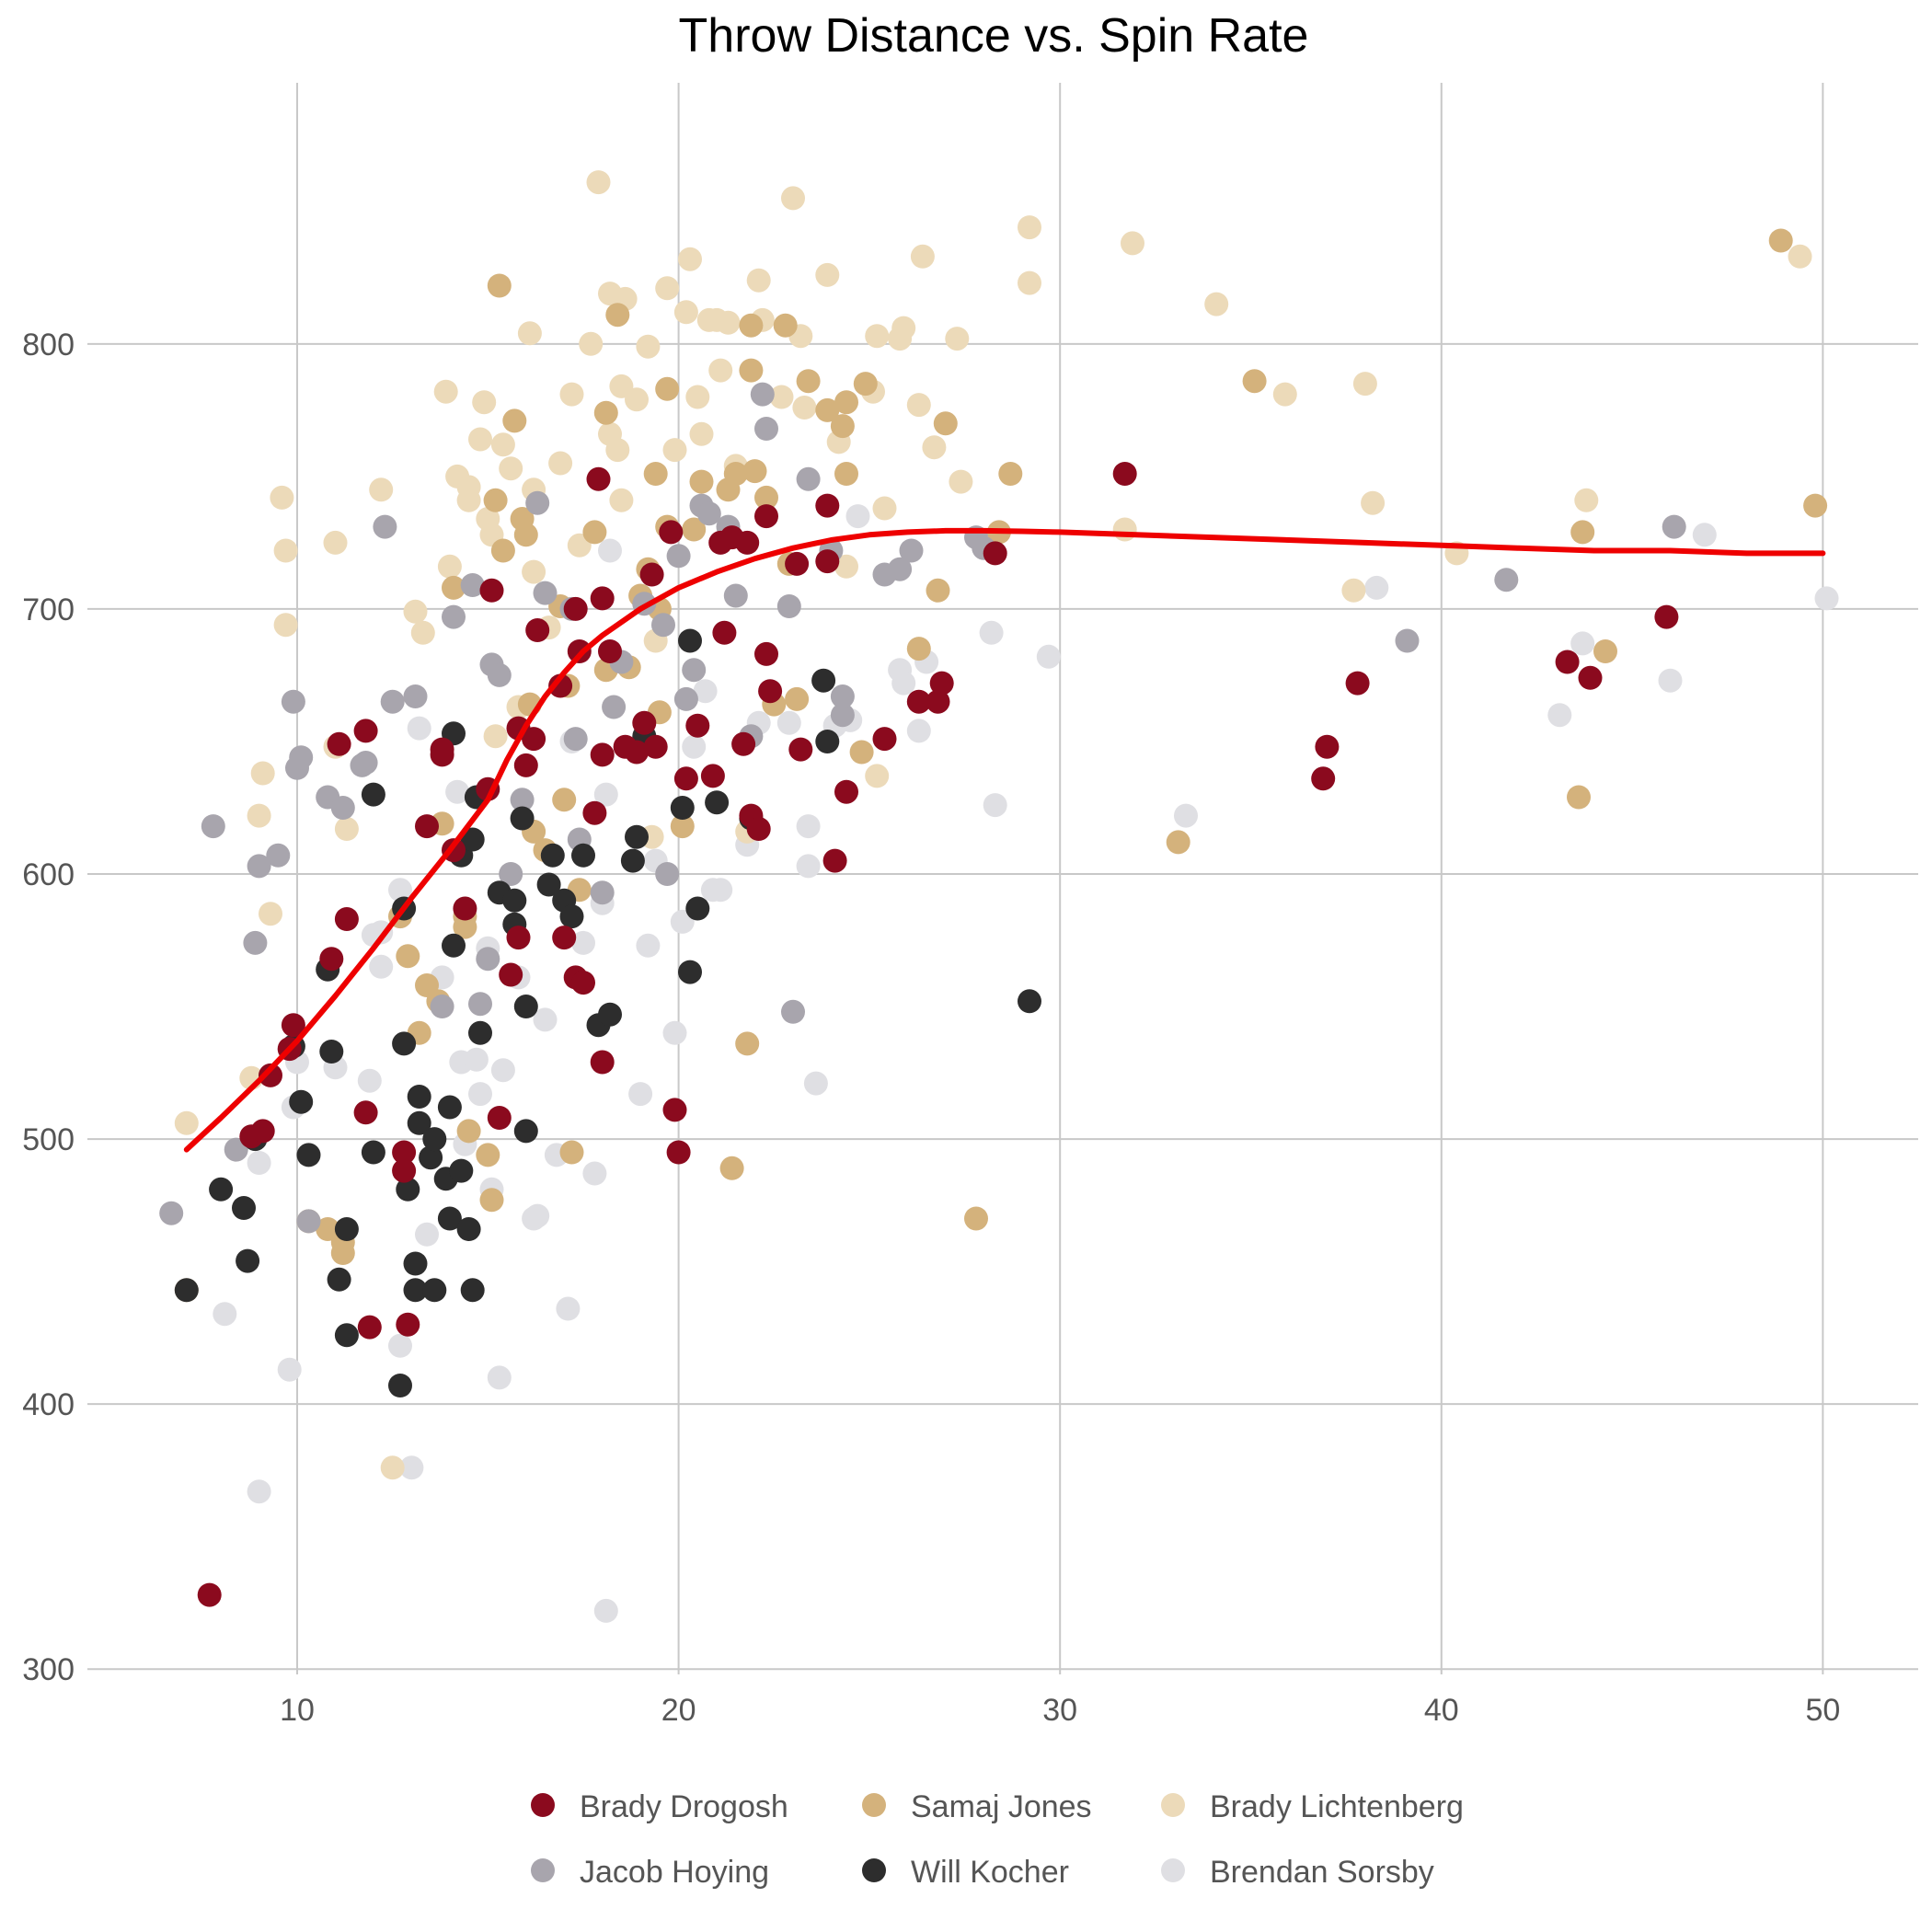 This screenshot has width=1932, height=1932. I want to click on legend-item: Samaj Jones, so click(977, 1806).